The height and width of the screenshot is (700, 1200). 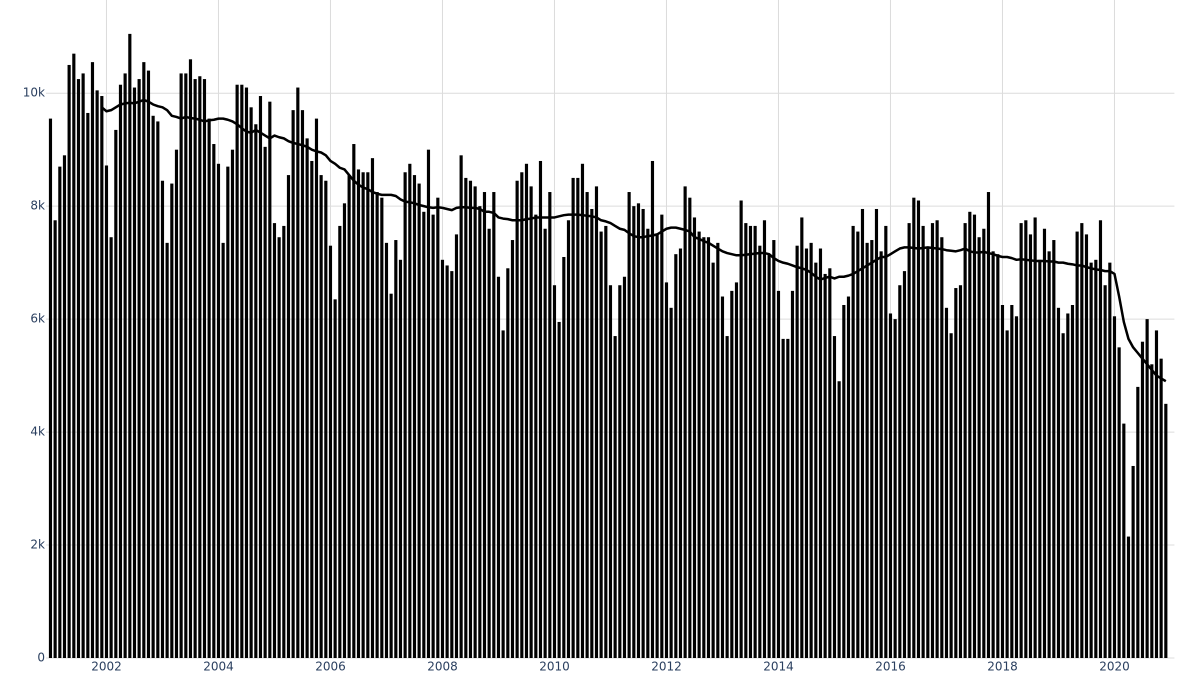 I want to click on y-tick-label: 2k, so click(x=37, y=545).